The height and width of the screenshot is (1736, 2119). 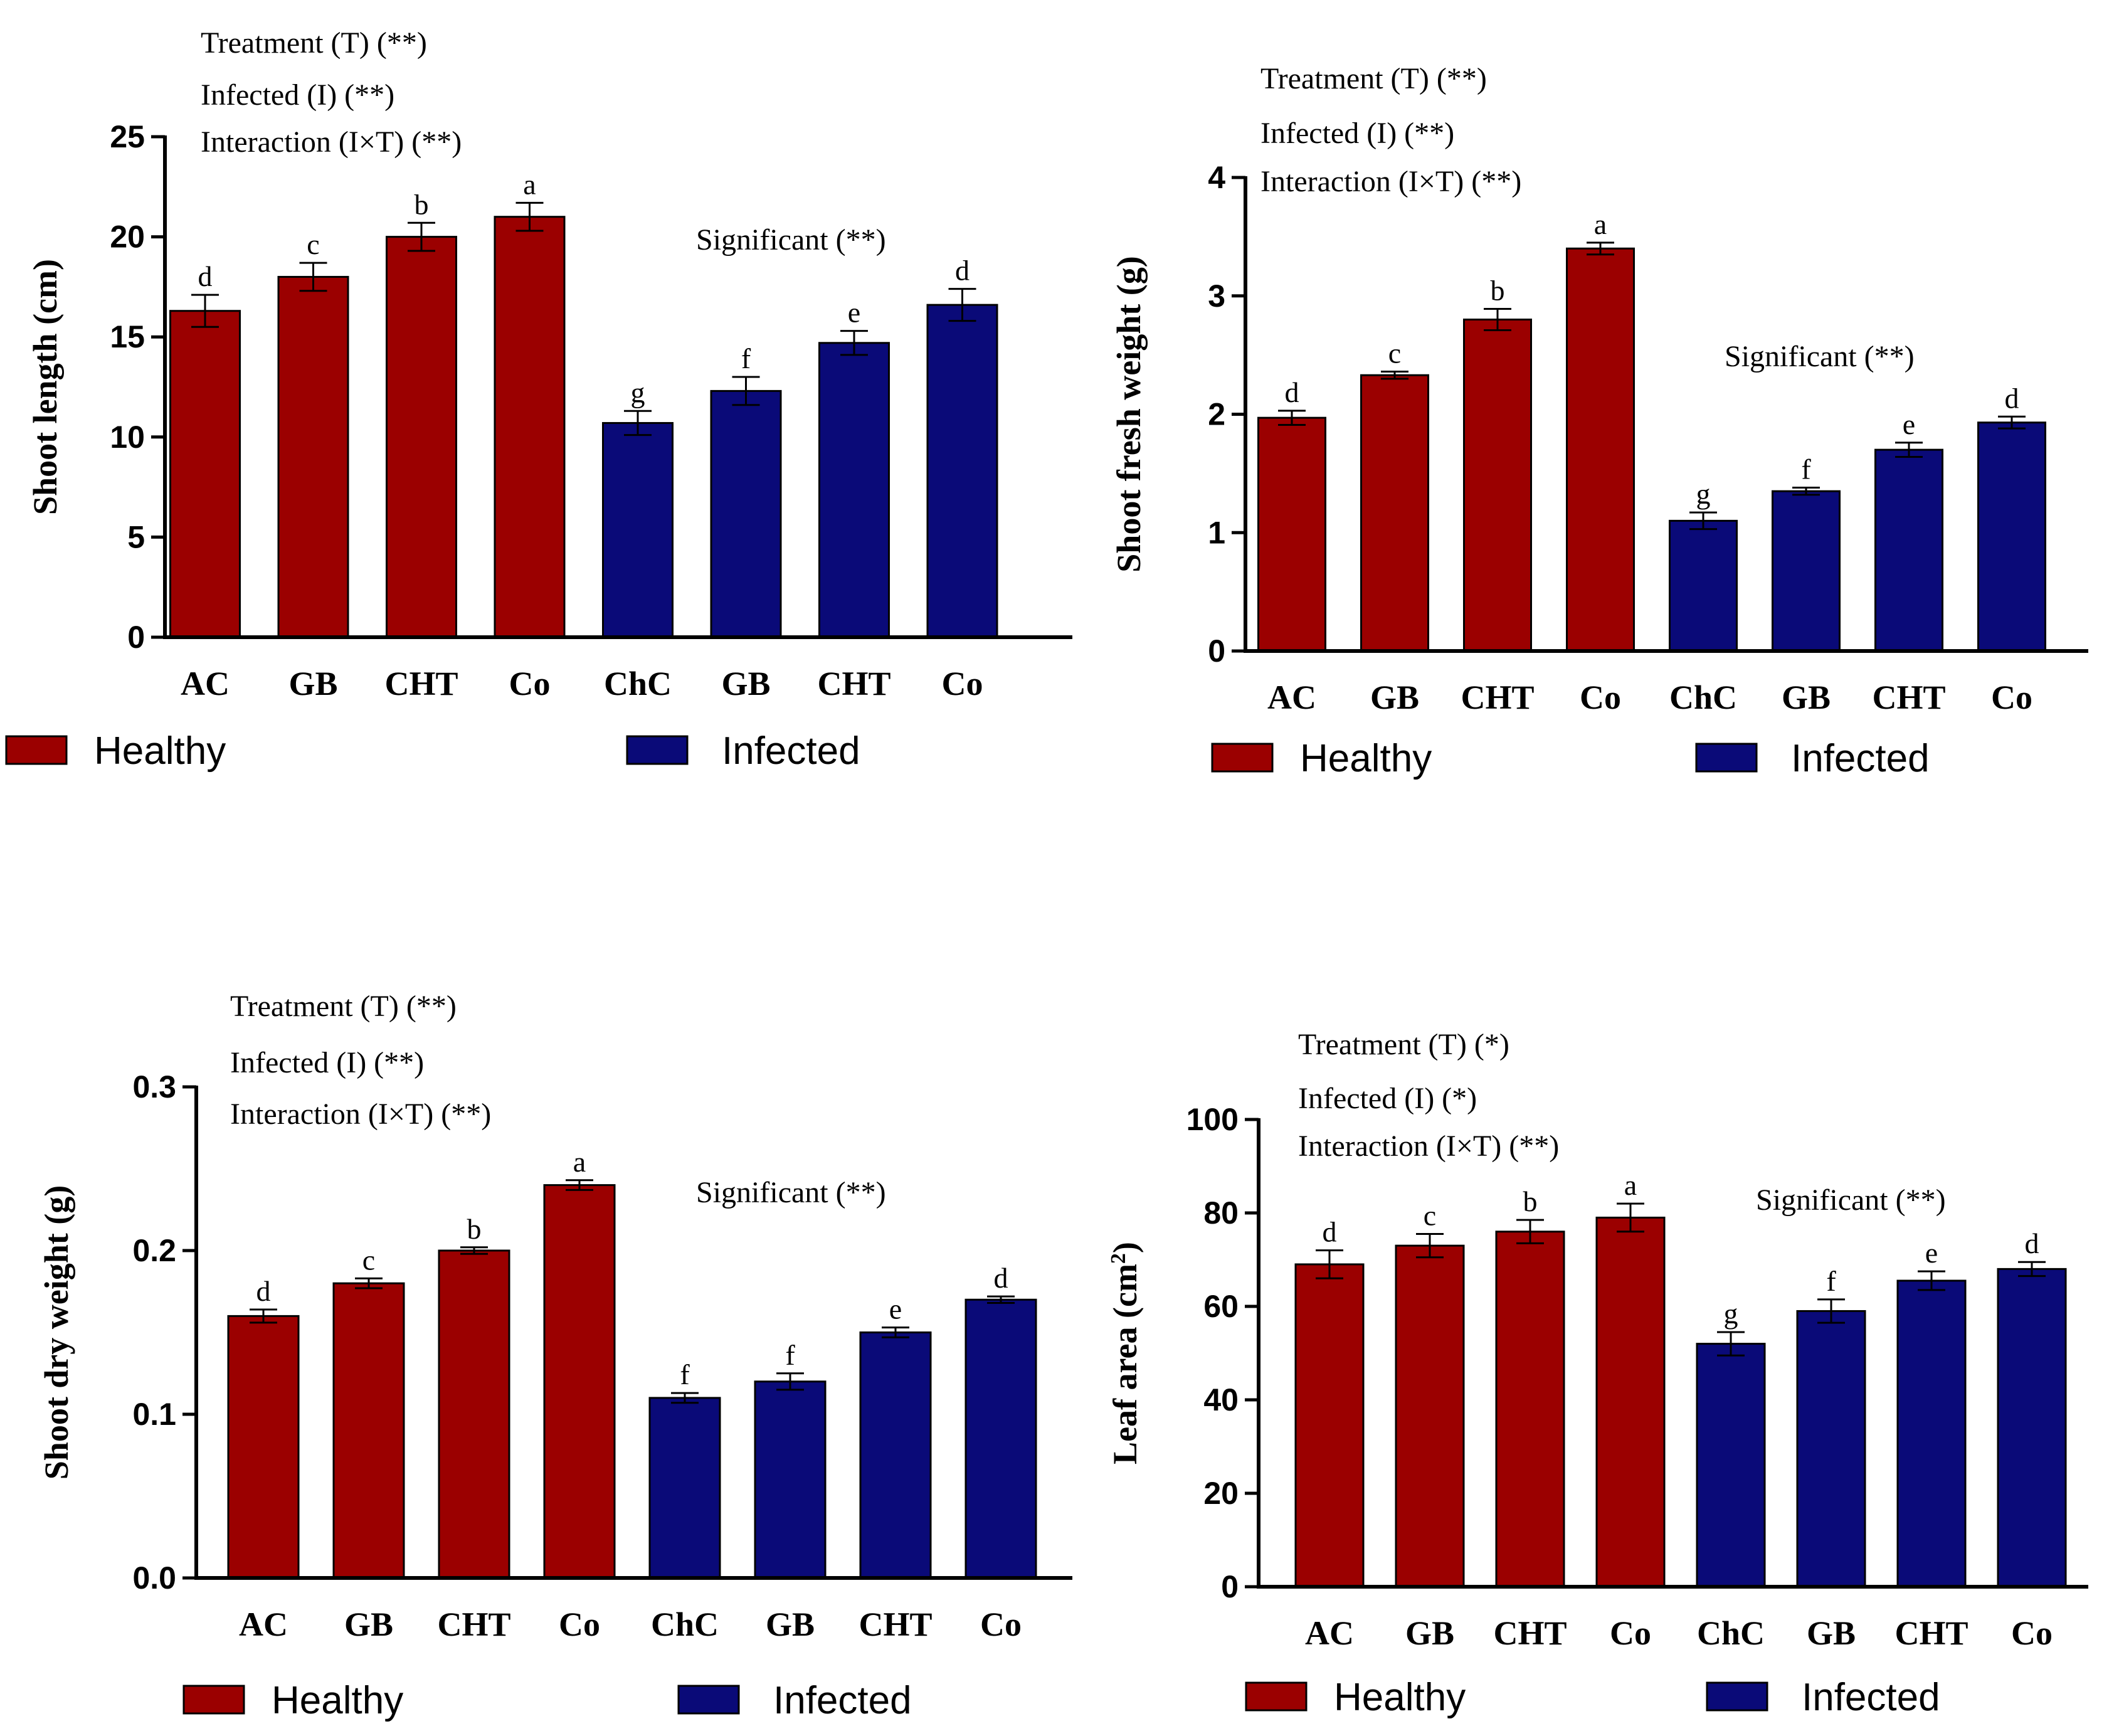 I want to click on y-axis-label: Leaf area (cm2), so click(x=1125, y=1353).